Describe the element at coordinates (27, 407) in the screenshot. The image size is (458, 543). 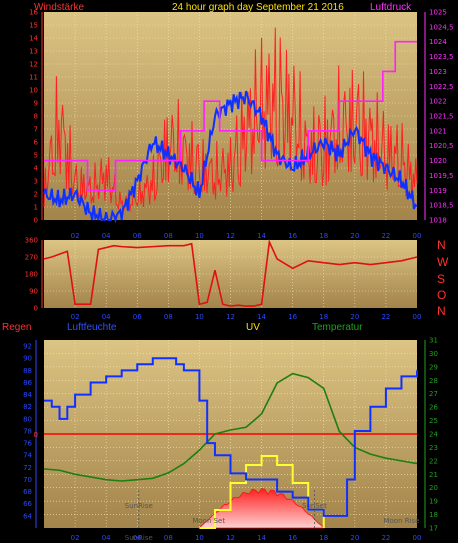
I see `humidity-y-tick: 82` at that location.